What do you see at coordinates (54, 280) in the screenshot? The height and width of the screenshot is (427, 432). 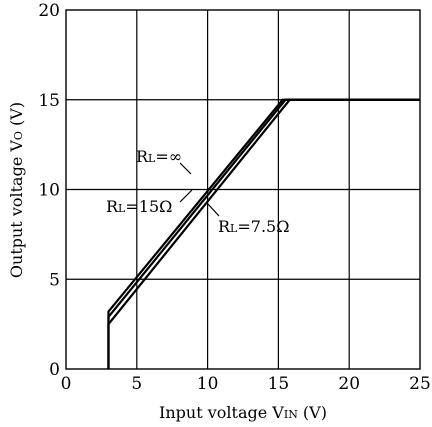 I see `y-tick-label-5: 5` at bounding box center [54, 280].